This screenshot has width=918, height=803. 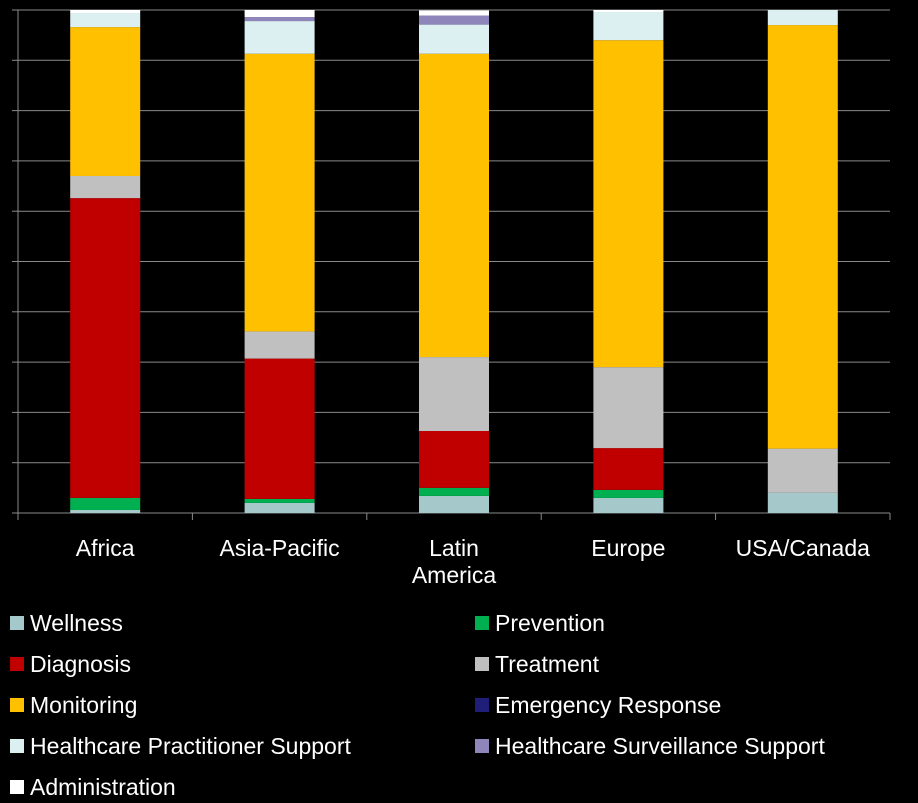 What do you see at coordinates (454, 561) in the screenshot?
I see `x-tick-label: Latin America` at bounding box center [454, 561].